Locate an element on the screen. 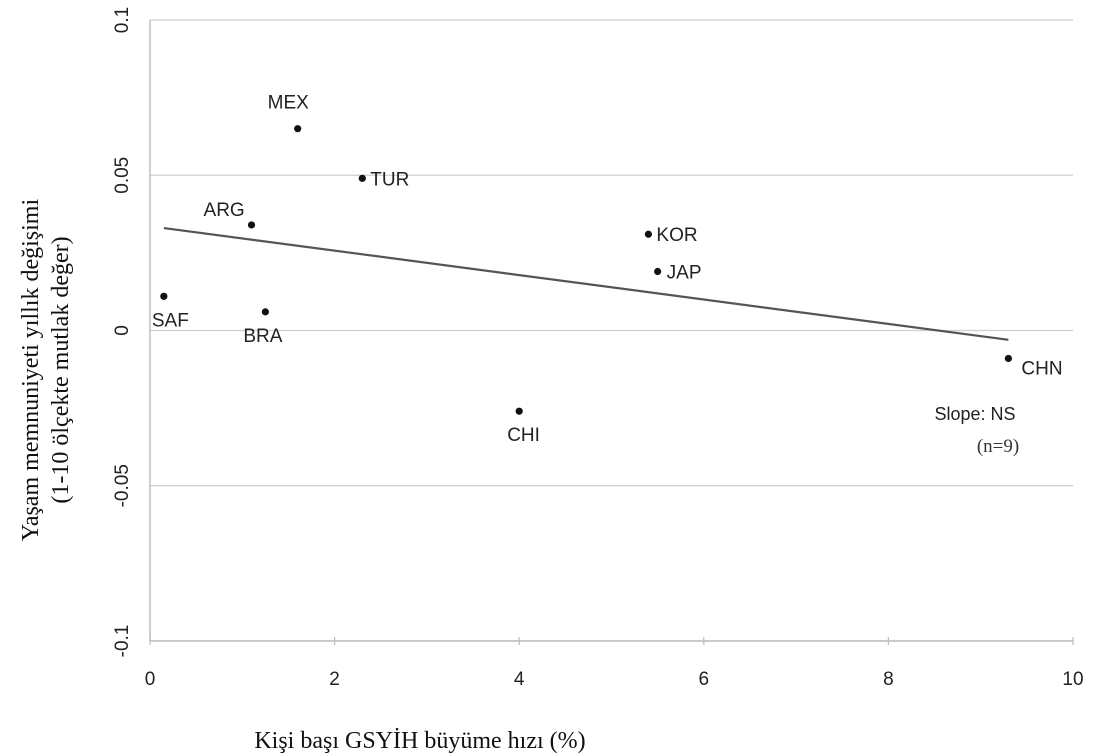 This screenshot has height=756, width=1096. point-label-bra: BRA is located at coordinates (262, 336).